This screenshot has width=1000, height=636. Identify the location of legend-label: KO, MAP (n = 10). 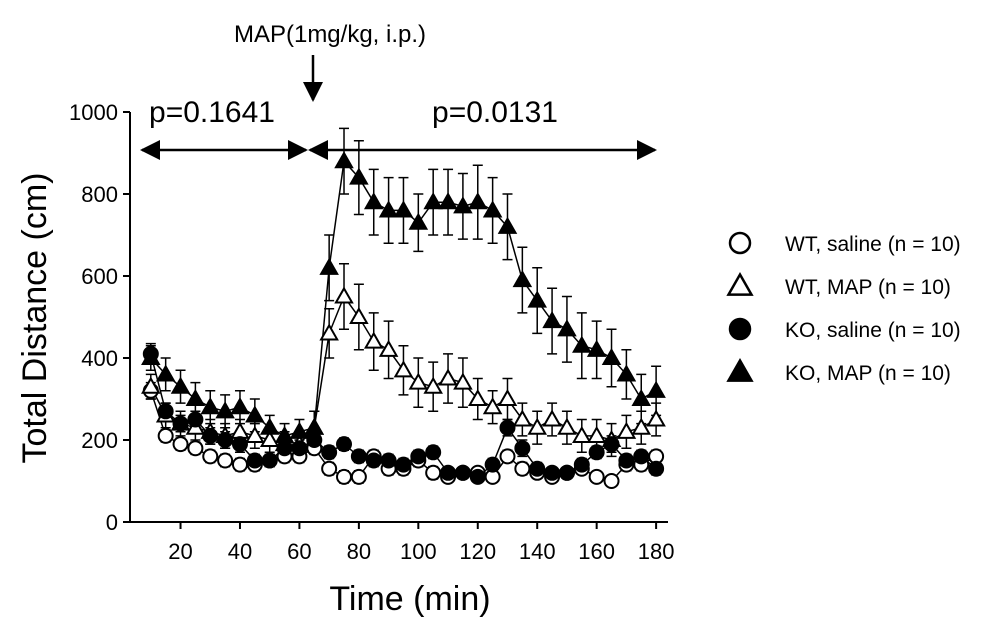
(868, 373).